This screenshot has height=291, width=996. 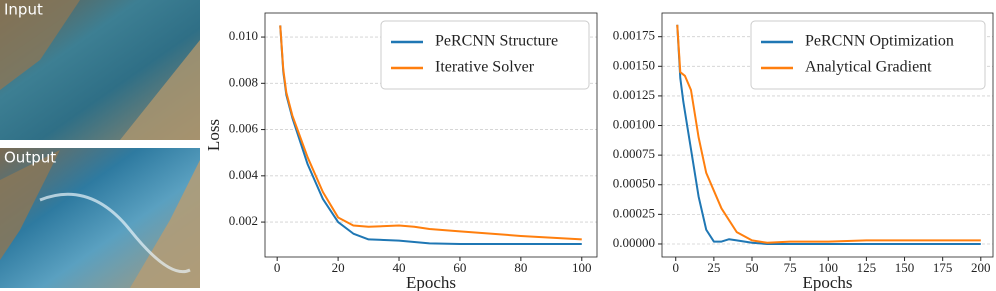 What do you see at coordinates (751, 267) in the screenshot?
I see `x-tick-label: 50` at bounding box center [751, 267].